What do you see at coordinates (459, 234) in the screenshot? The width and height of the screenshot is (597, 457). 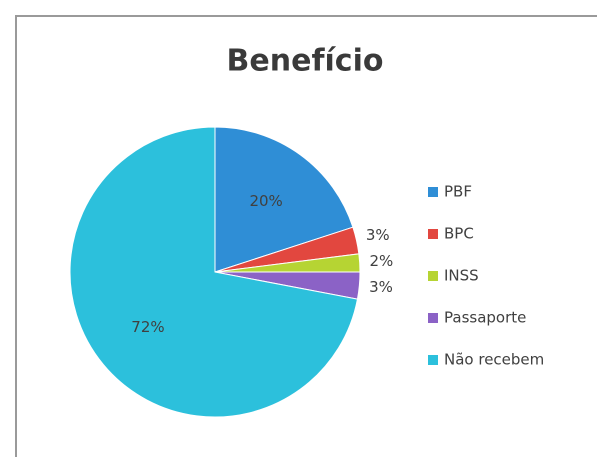 I see `legend-label: BPC` at bounding box center [459, 234].